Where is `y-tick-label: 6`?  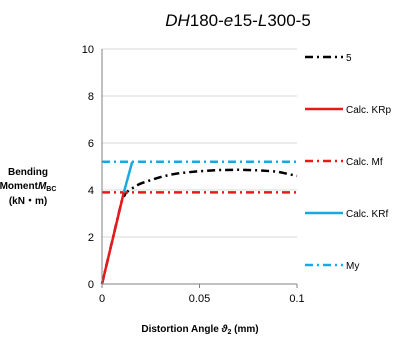
y-tick-label: 6 is located at coordinates (91, 144).